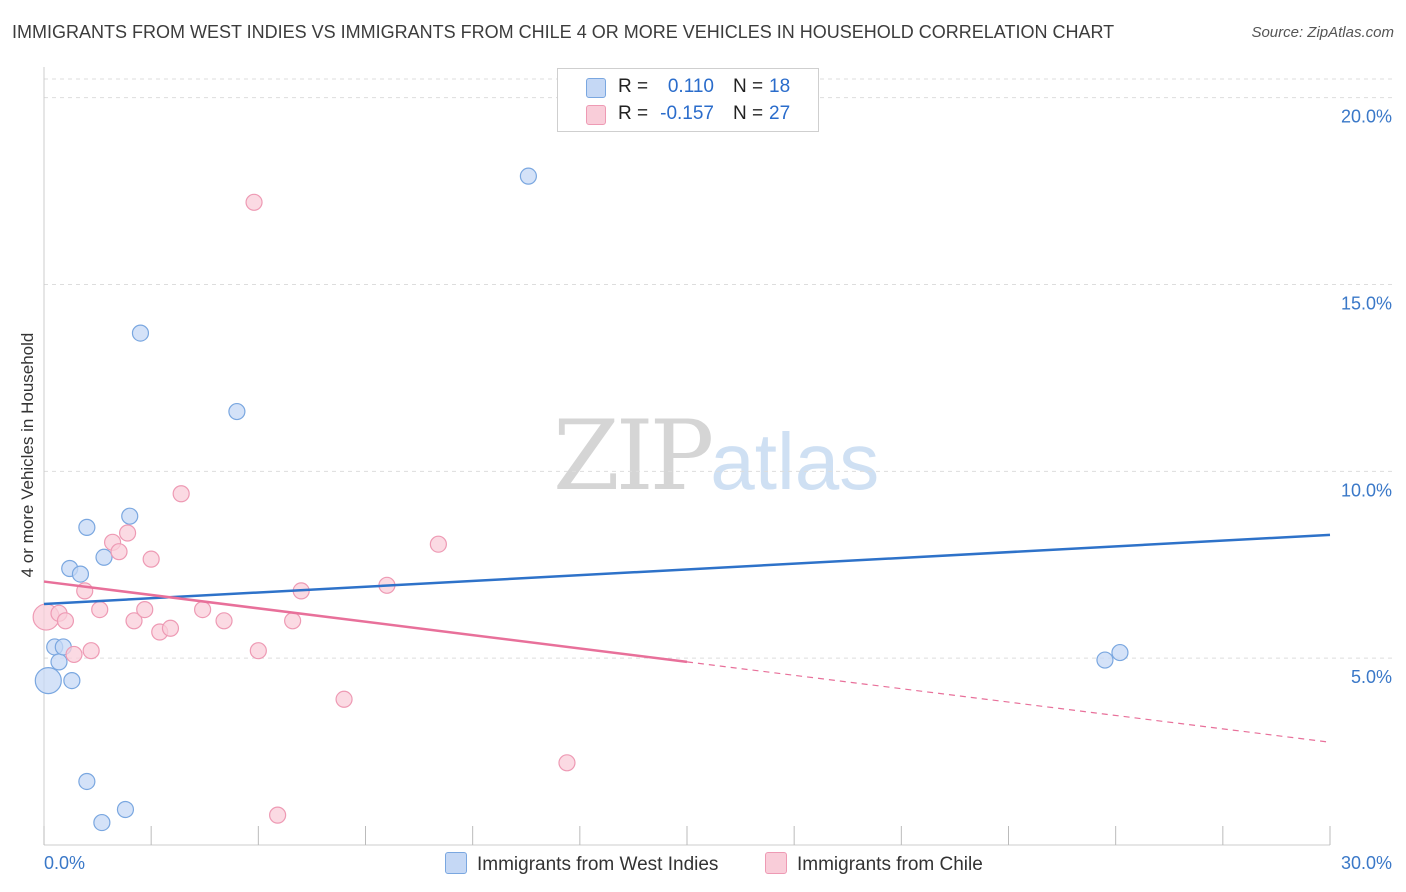  Describe the element at coordinates (780, 86) in the screenshot. I see `n-value: 18` at that location.